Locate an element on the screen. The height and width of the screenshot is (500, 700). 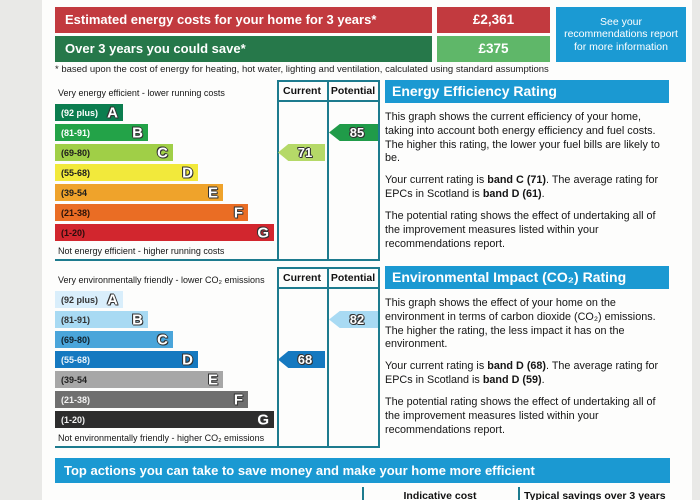
energy-efficiency-title: Energy Efficiency Rating is located at coordinates (527, 91).